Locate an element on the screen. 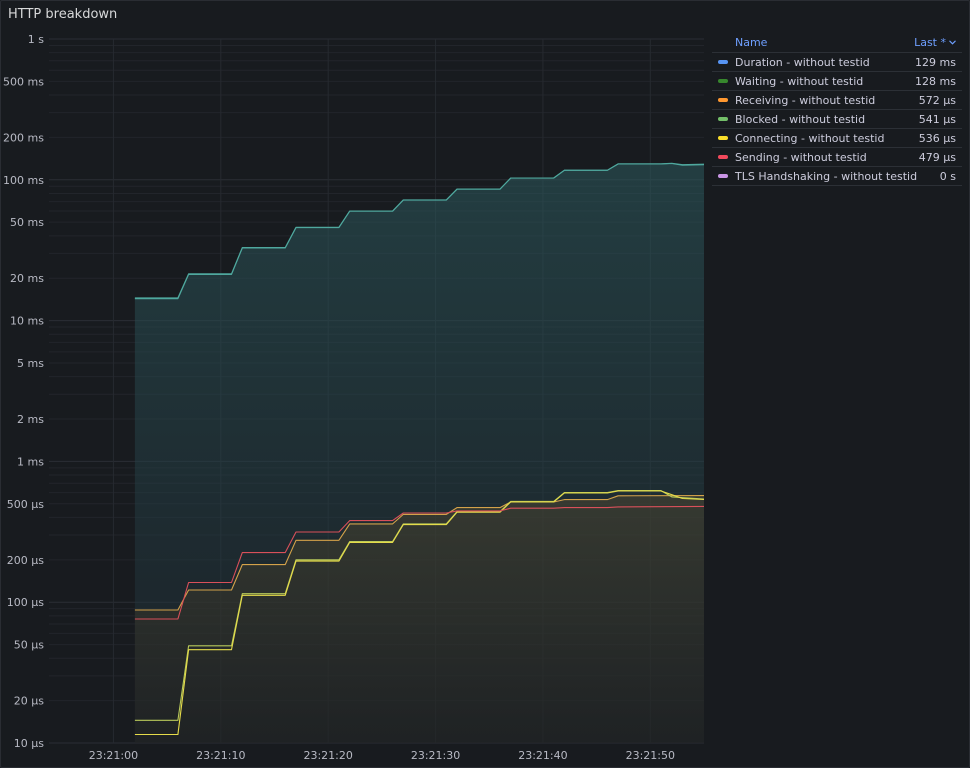 The image size is (970, 768). y-tick-label: 50 µs is located at coordinates (29, 645).